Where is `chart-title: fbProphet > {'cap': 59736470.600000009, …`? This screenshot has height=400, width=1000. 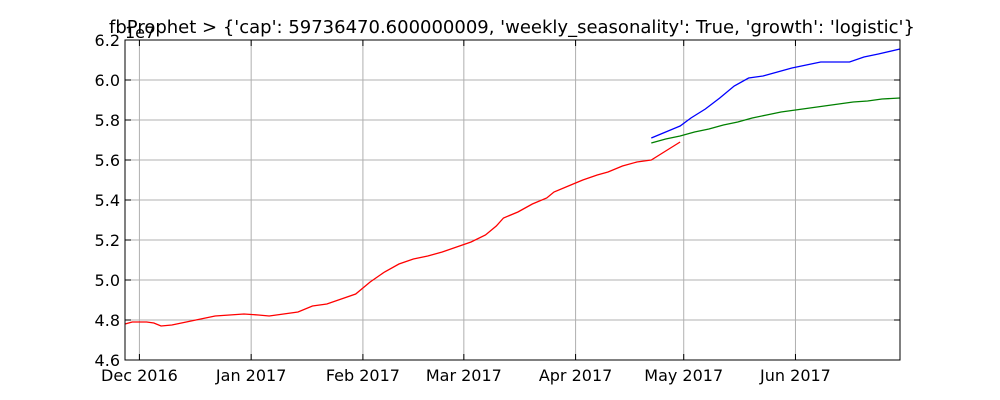 chart-title: fbProphet > {'cap': 59736470.600000009, … is located at coordinates (512, 27).